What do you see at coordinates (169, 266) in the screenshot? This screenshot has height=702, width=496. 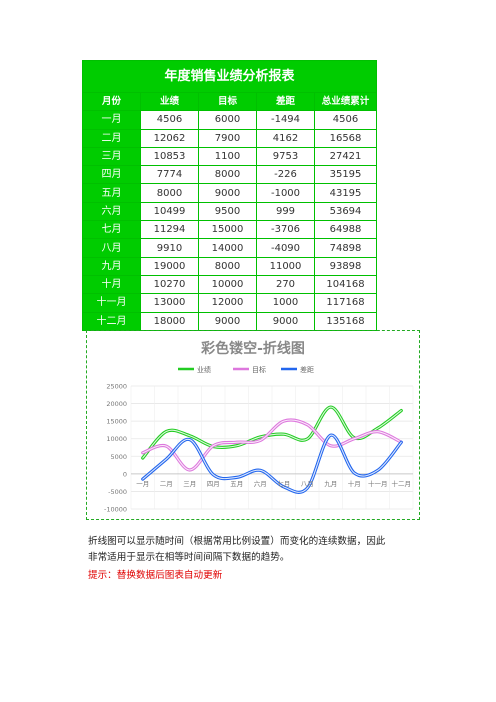 I see `value-cell: 19000` at bounding box center [169, 266].